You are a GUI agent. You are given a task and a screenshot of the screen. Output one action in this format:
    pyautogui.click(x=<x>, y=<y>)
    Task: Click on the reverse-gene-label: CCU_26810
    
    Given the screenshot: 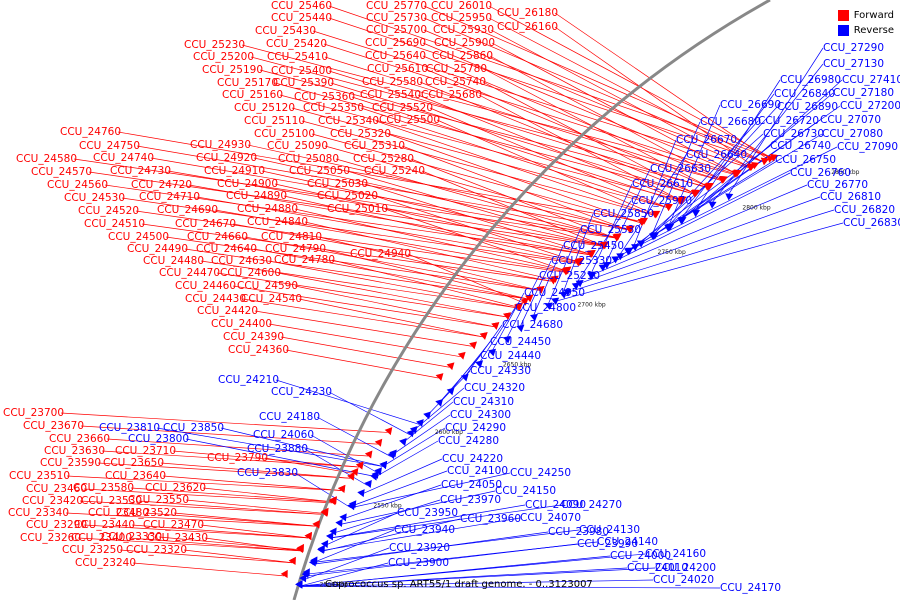 What is the action you would take?
    pyautogui.click(x=850, y=197)
    